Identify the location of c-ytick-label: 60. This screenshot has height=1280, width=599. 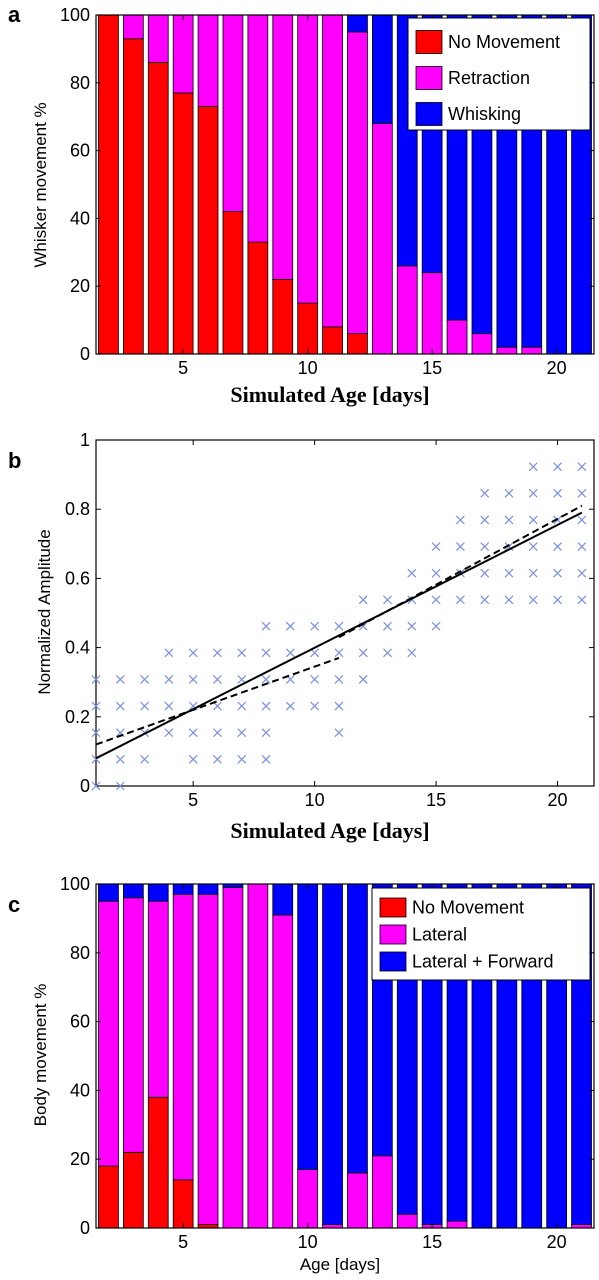
(80, 1022).